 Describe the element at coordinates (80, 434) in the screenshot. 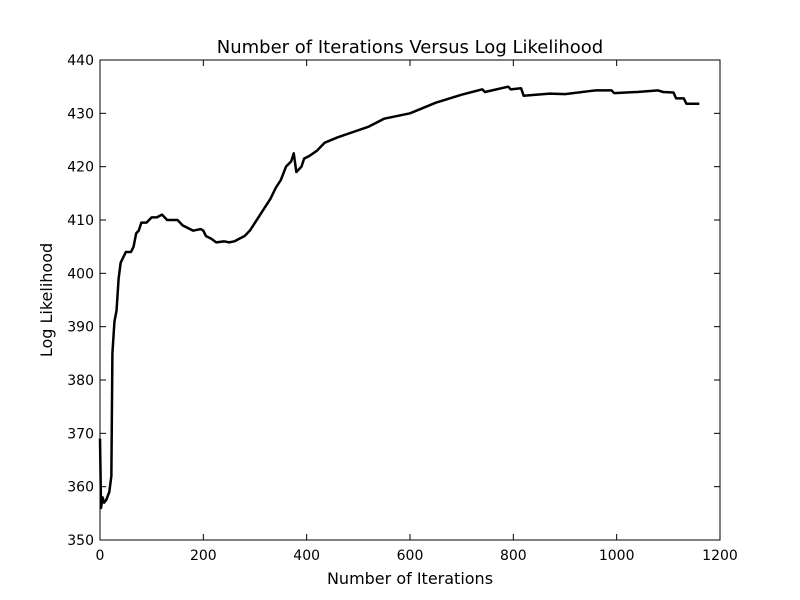

I see `y-tick-label: 370` at that location.